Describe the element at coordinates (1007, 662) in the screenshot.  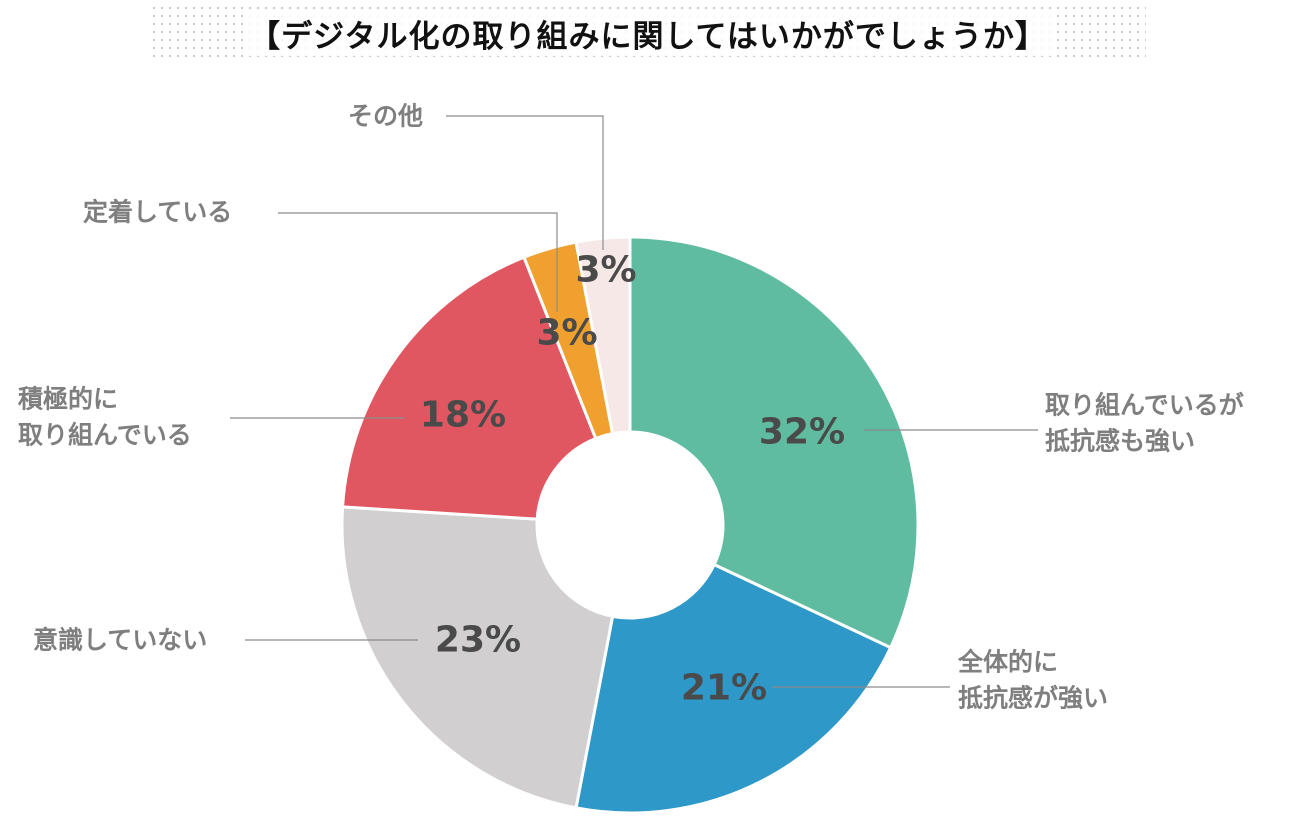
I see `slice-category-label-2-line-1: 全体的に` at that location.